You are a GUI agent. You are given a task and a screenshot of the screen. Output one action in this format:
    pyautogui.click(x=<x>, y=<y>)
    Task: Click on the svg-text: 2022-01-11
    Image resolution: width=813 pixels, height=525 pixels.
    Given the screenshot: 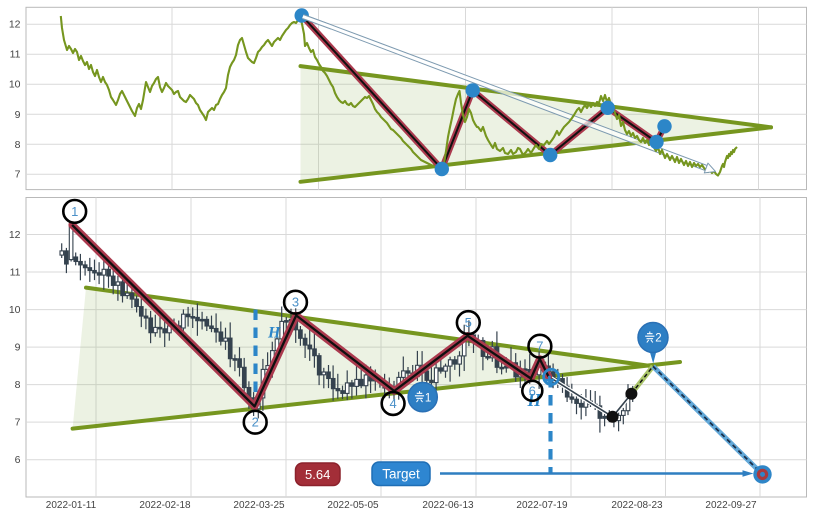 What is the action you would take?
    pyautogui.click(x=71, y=505)
    